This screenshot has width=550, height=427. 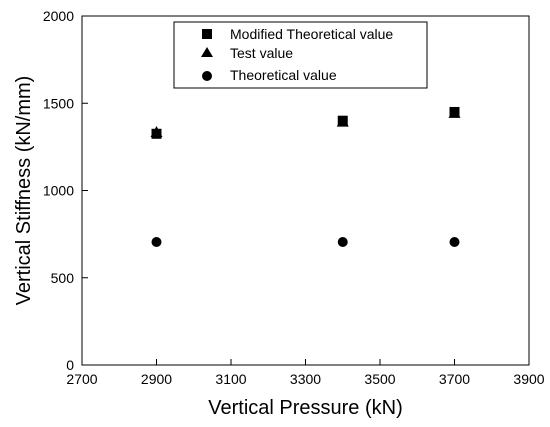 I want to click on legend-label-theoretical-value: Theoretical value, so click(x=283, y=75).